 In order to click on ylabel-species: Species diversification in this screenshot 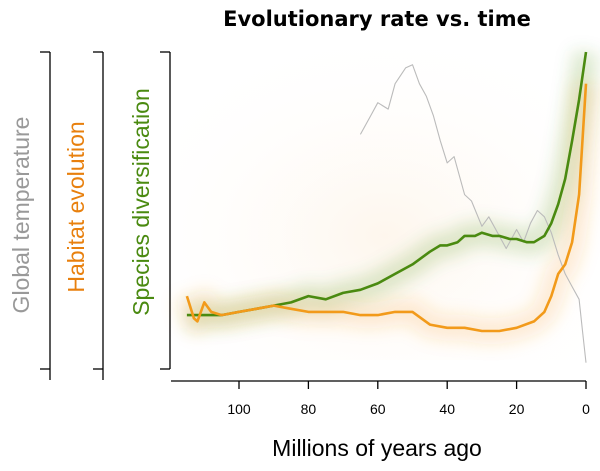, I will do `click(141, 202)`.